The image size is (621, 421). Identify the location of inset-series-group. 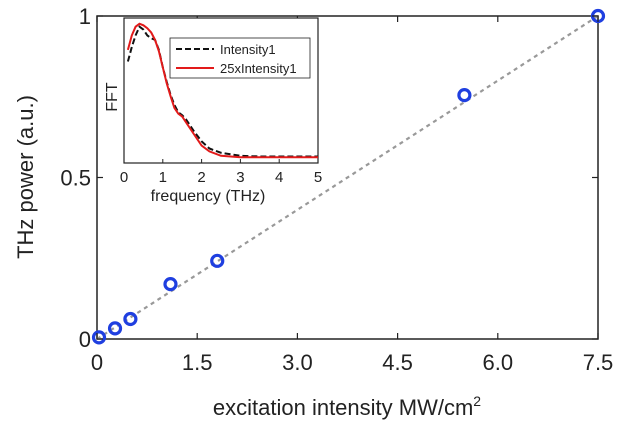
(222, 90).